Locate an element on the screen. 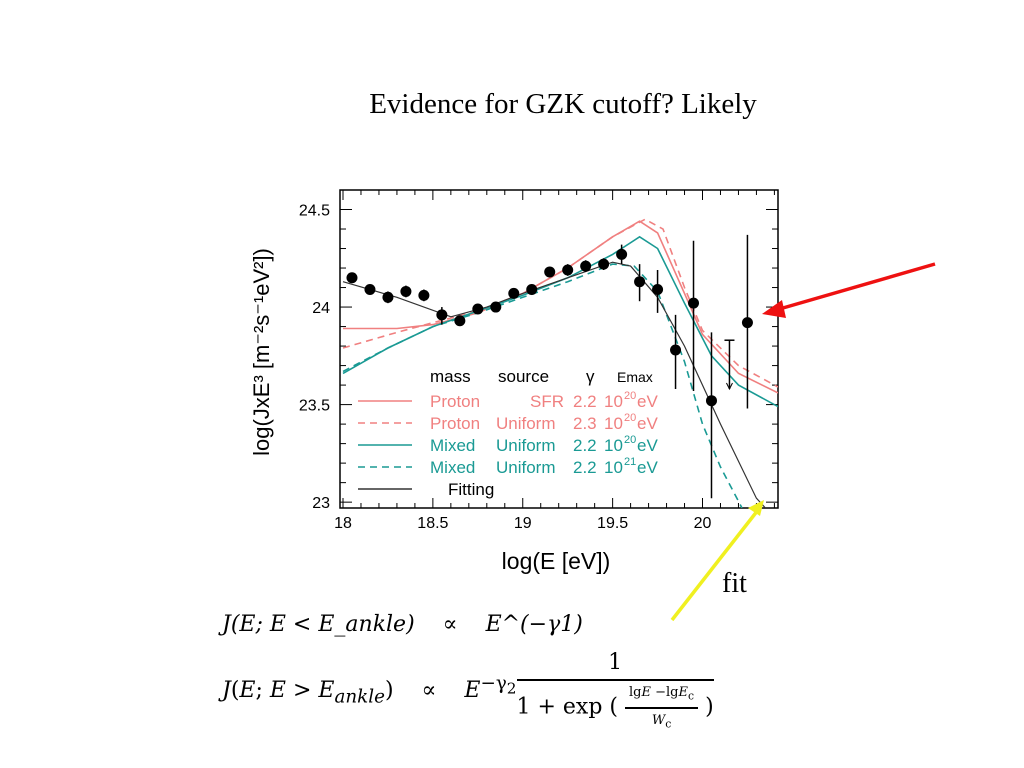 The width and height of the screenshot is (1024, 768). legend-emax-exponent: 21 is located at coordinates (630, 462).